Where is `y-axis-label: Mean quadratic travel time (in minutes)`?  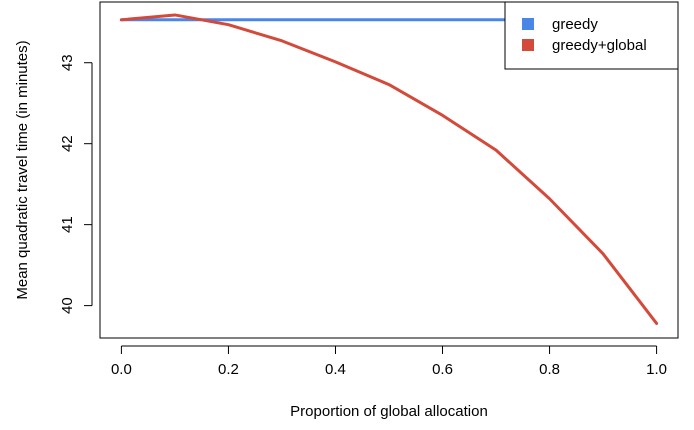
y-axis-label: Mean quadratic travel time (in minutes) is located at coordinates (22, 169).